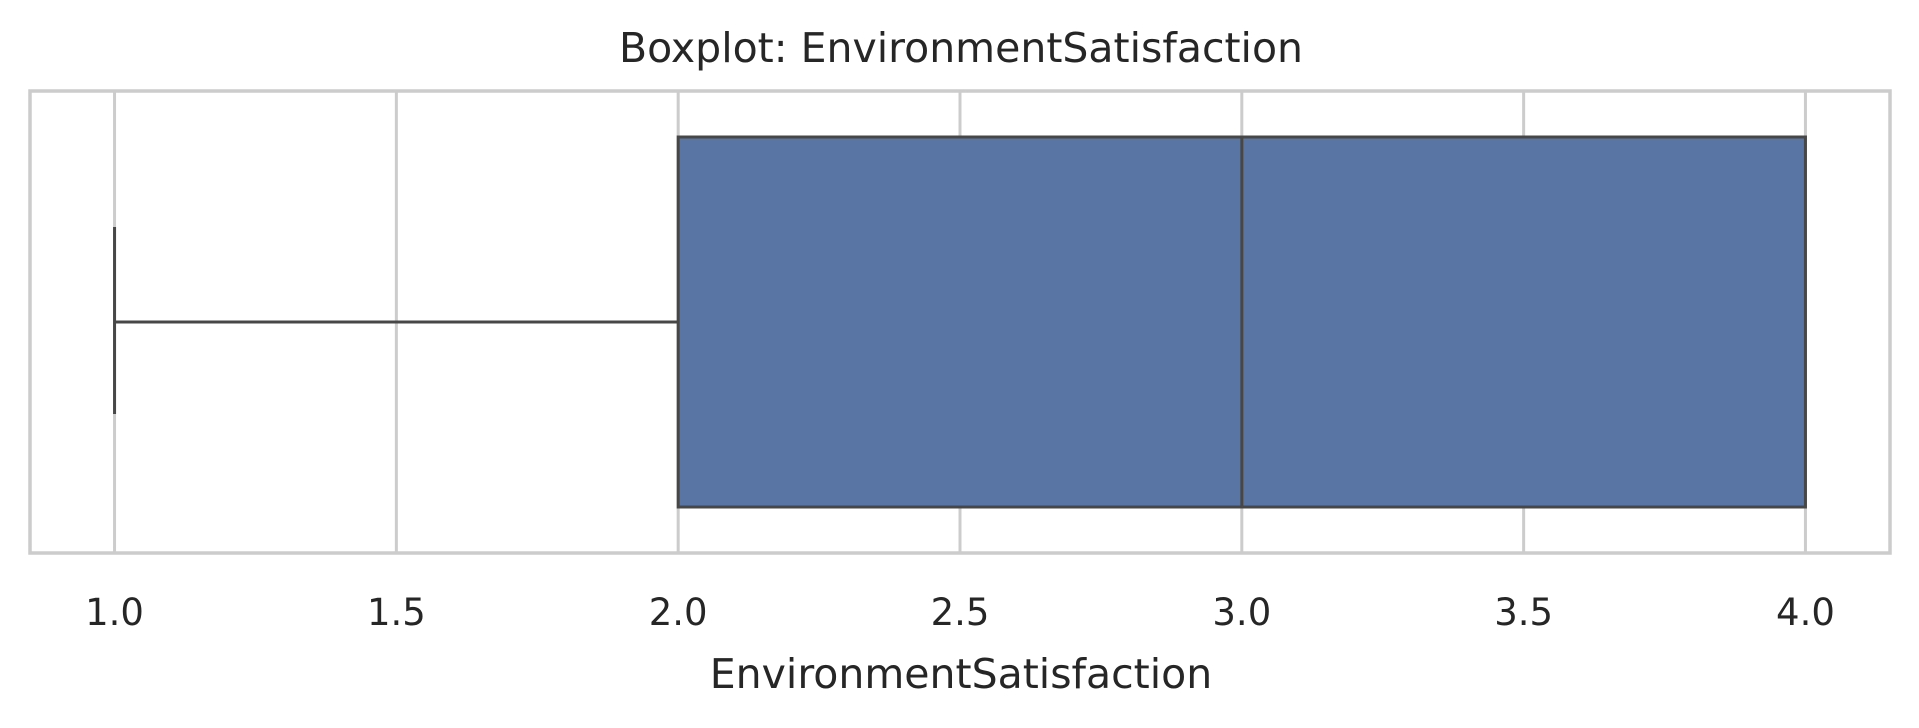 Image resolution: width=1919 pixels, height=728 pixels. Describe the element at coordinates (961, 674) in the screenshot. I see `x-axis-label: EnvironmentSatisfaction` at that location.